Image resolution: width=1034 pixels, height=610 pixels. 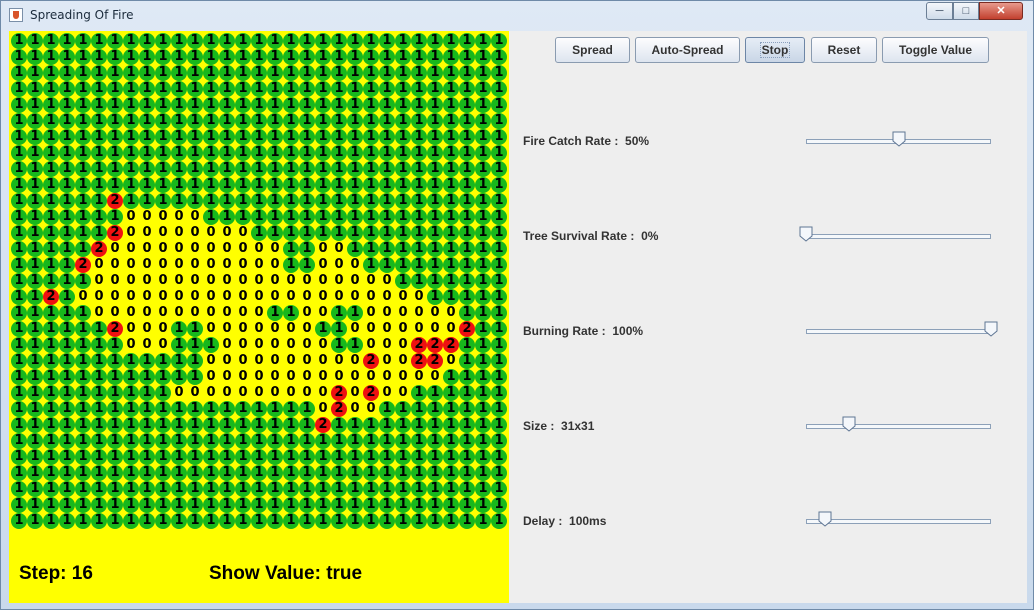 I want to click on reset-button: Reset, so click(x=844, y=50).